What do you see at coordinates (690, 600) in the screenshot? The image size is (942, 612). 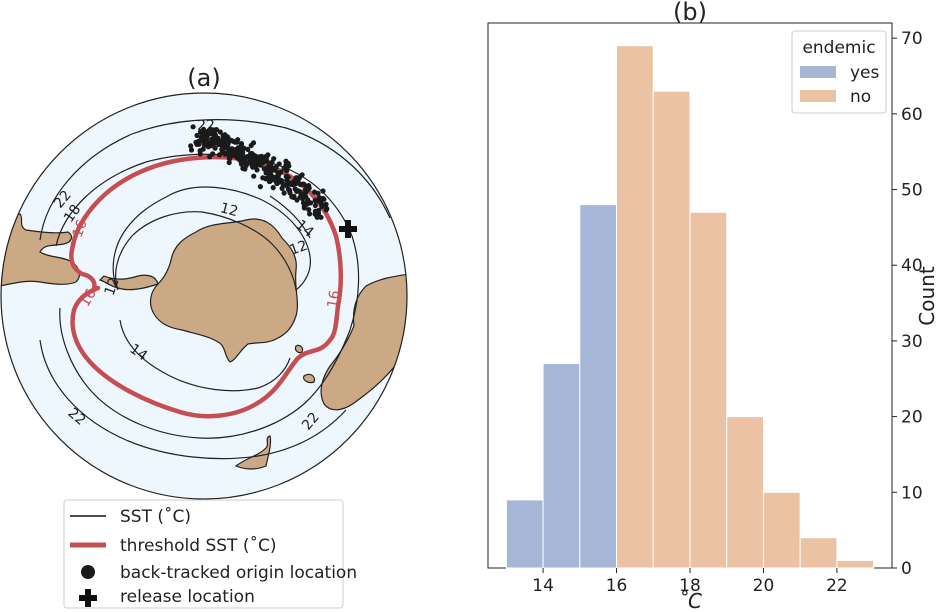 I see `x-axis-label: ˚C` at bounding box center [690, 600].